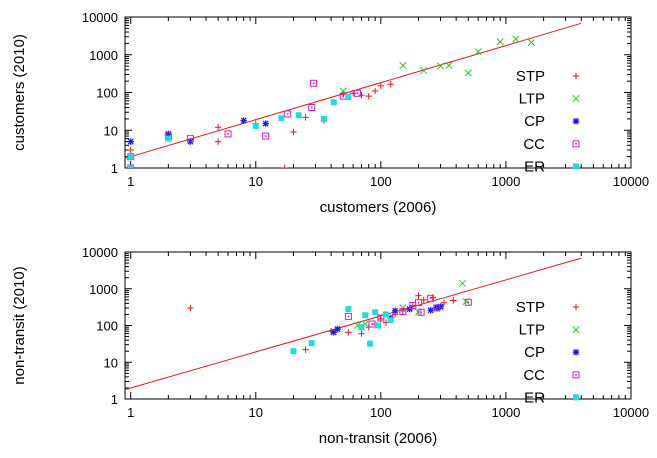 This screenshot has width=657, height=458. What do you see at coordinates (107, 326) in the screenshot?
I see `y-tick-label: 100` at bounding box center [107, 326].